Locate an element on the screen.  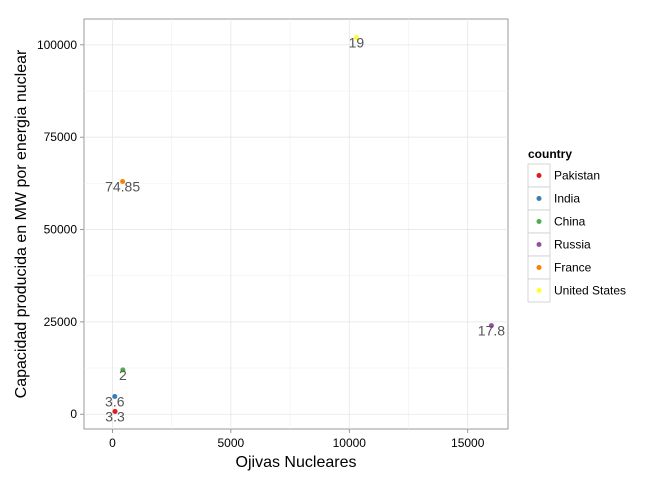
y-tick-label: 0 is located at coordinates (73, 414).